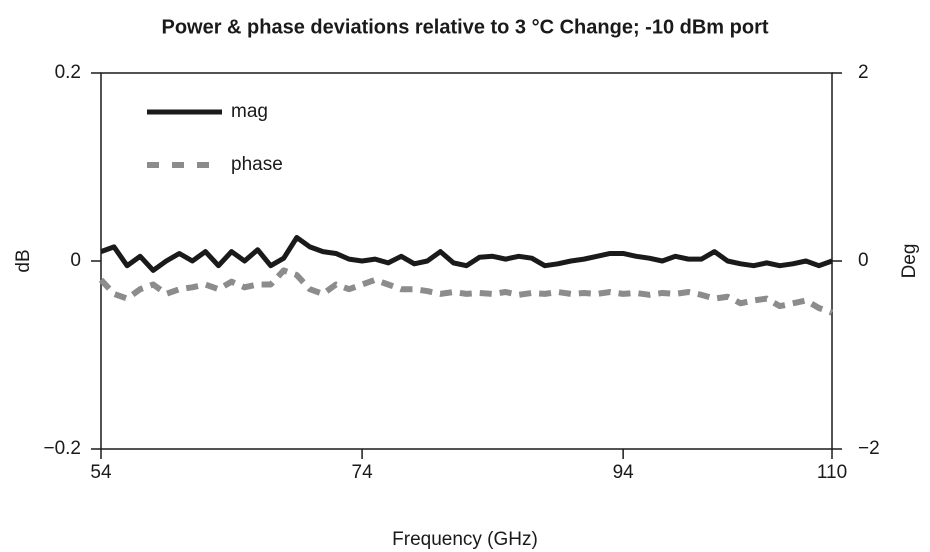 The width and height of the screenshot is (930, 552). Describe the element at coordinates (465, 539) in the screenshot. I see `x-axis-label: Frequency (GHz)` at that location.